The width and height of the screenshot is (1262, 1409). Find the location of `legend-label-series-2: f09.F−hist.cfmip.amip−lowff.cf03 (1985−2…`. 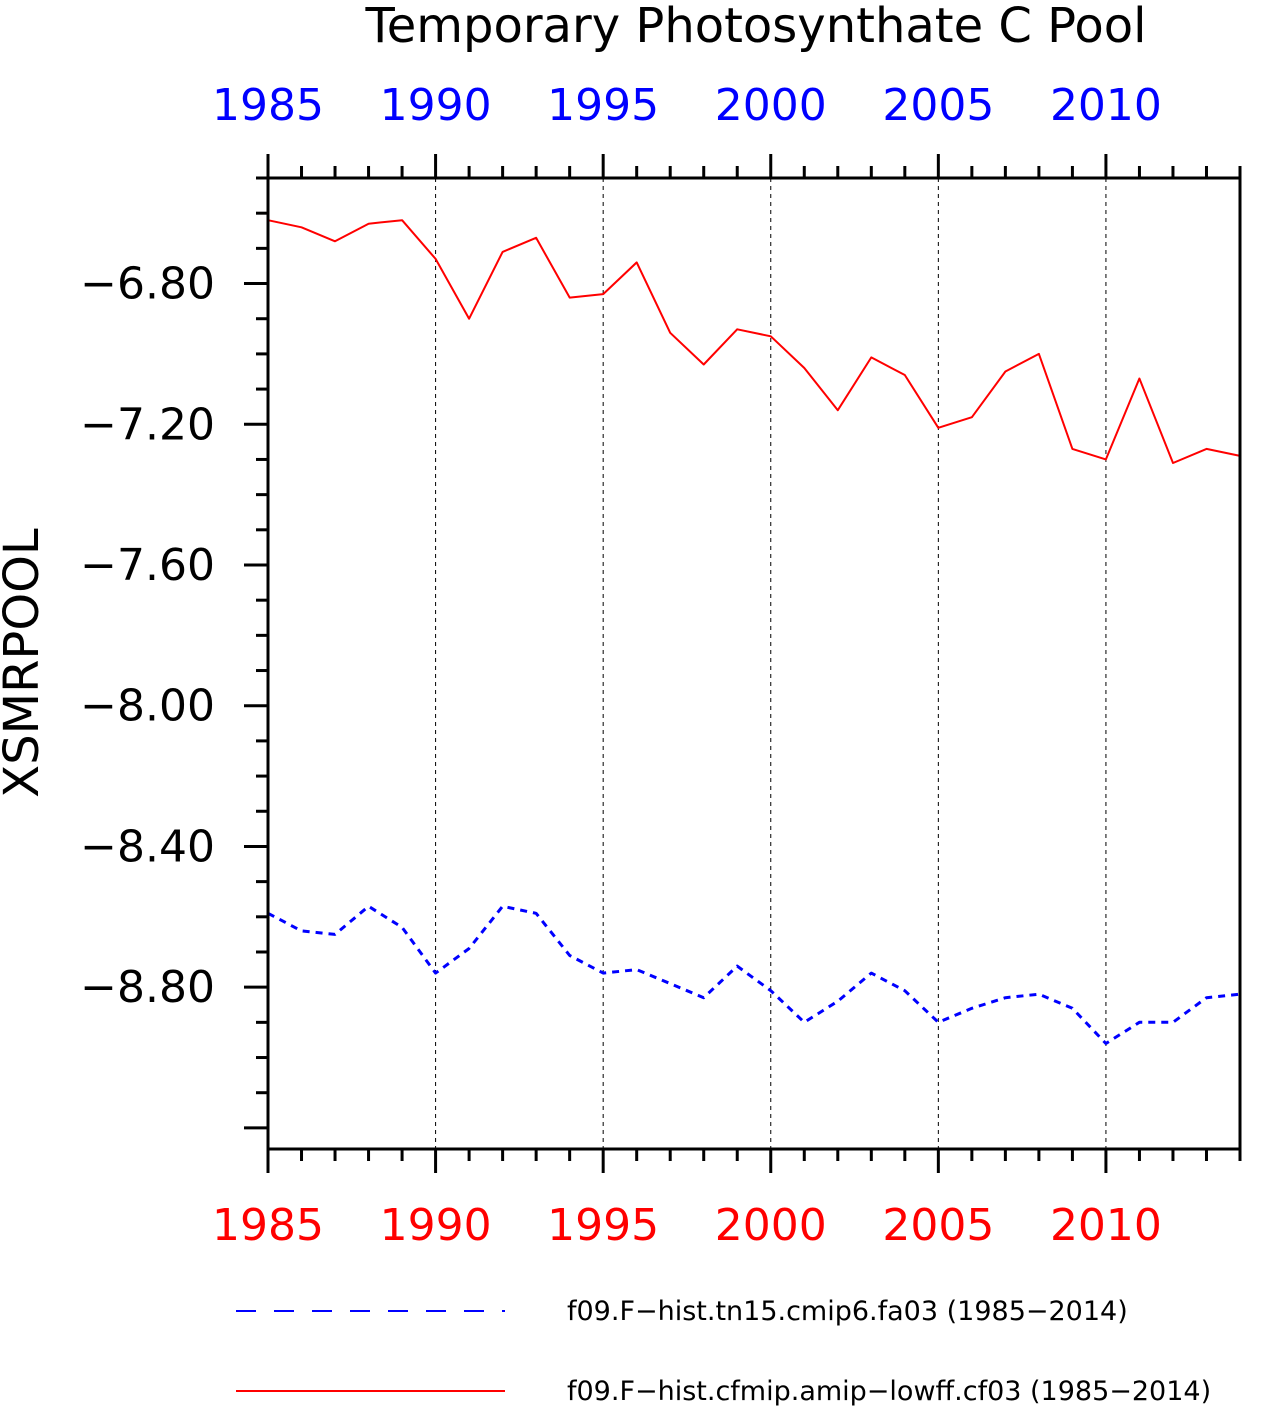

legend-label-series-2: f09.F−hist.cfmip.amip−lowff.cf03 (1985−2… is located at coordinates (889, 1391).